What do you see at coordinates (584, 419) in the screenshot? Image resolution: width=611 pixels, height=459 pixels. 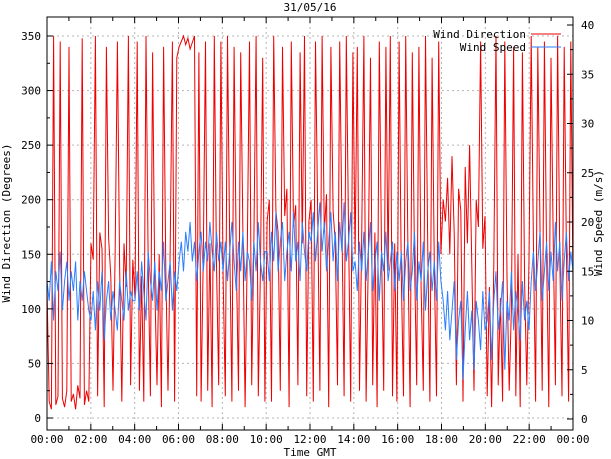 I see `y-right-tick-label: 0` at bounding box center [584, 419].